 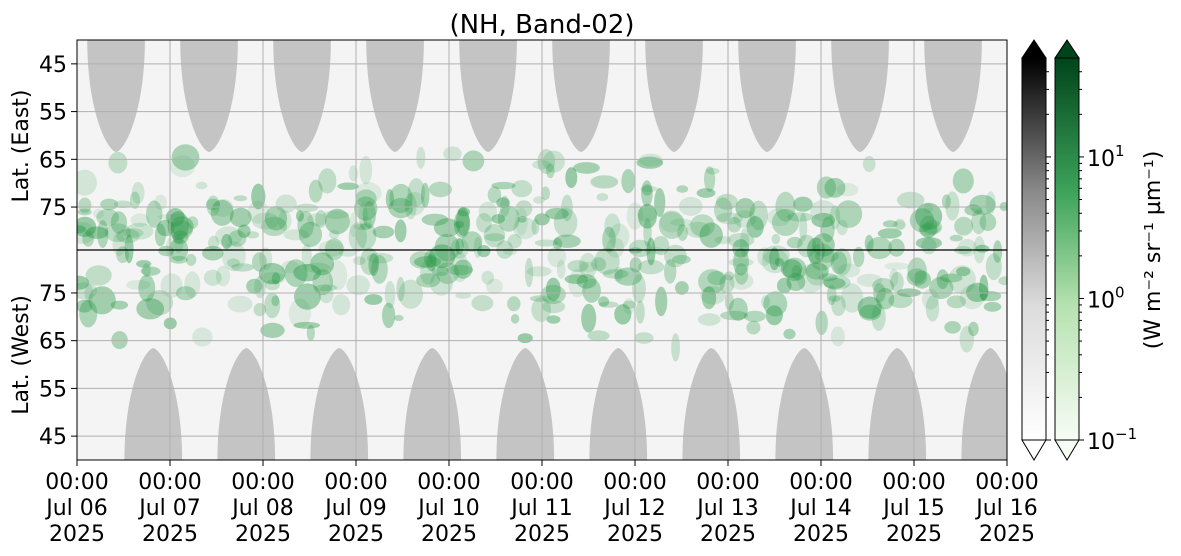 I want to click on colorbar-greens-extend-bottom, so click(x=1067, y=450).